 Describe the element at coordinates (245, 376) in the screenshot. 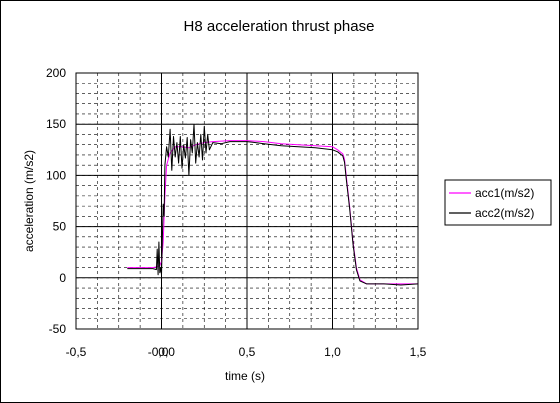

I see `x-axis-label: time (s)` at that location.